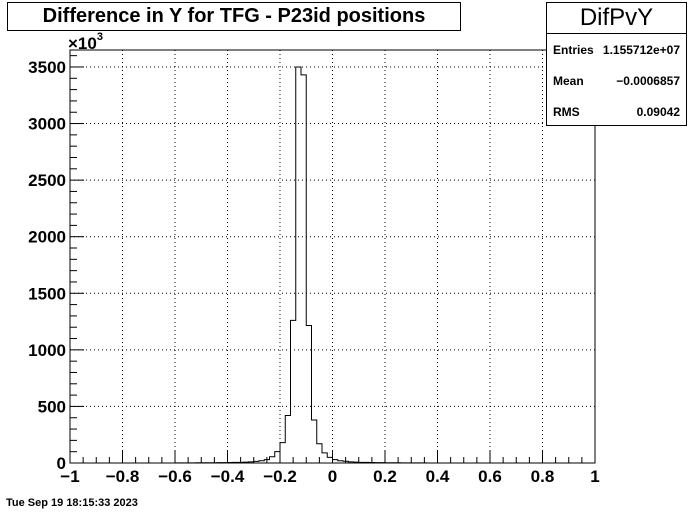  Describe the element at coordinates (47, 67) in the screenshot. I see `y-tick-label: 3500` at that location.